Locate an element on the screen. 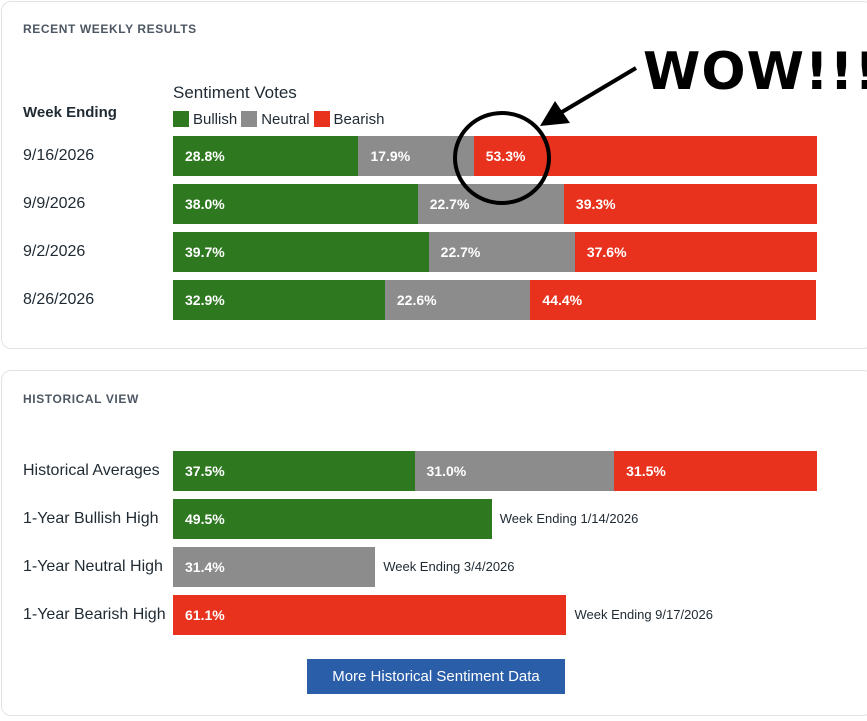 This screenshot has width=867, height=721. legend-label-bearish: Bearish is located at coordinates (359, 119).